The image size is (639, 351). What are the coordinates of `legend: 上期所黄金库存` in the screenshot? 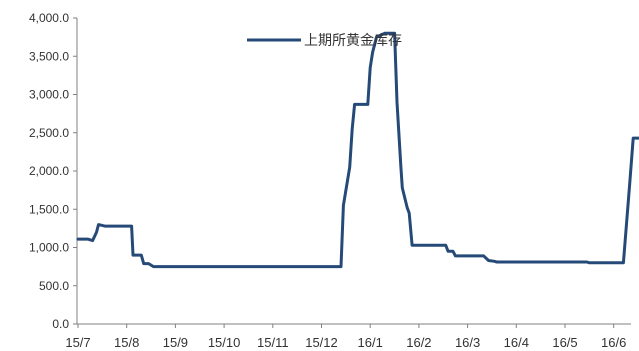 It's located at (324, 40).